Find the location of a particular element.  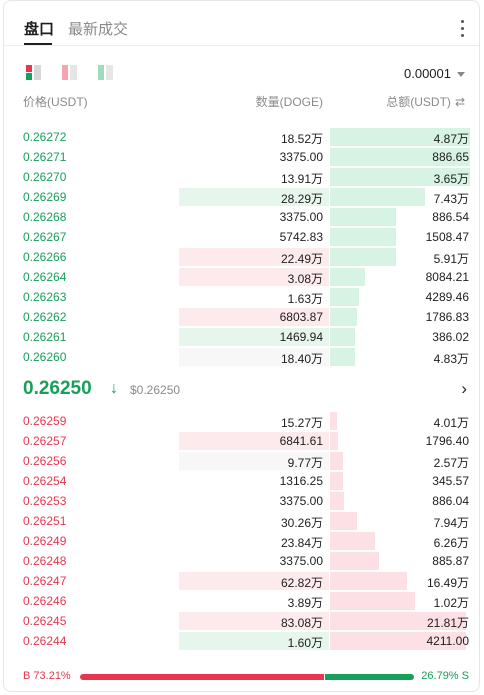

ask-row: 0.26248 3375.00 885.87 is located at coordinates (241, 561).